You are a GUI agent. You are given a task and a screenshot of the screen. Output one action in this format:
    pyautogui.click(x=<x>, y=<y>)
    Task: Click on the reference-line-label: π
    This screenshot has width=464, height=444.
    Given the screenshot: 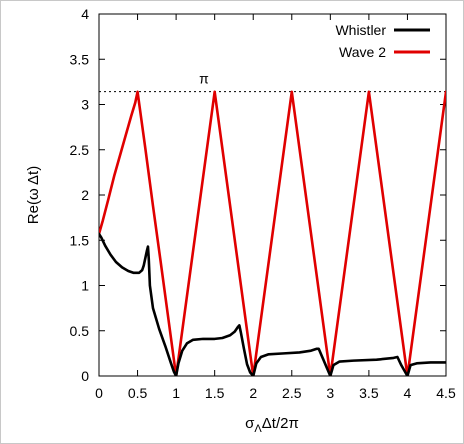 What is the action you would take?
    pyautogui.click(x=204, y=79)
    